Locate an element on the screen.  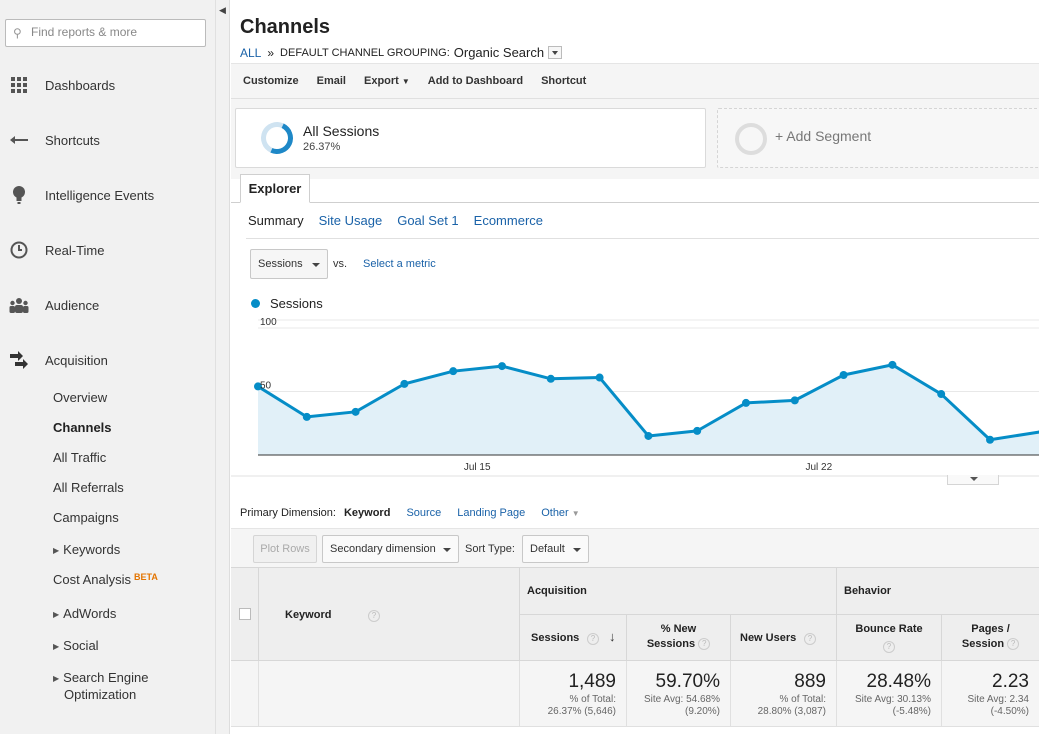
collapse-left-icon: ◀ is located at coordinates (222, 10).